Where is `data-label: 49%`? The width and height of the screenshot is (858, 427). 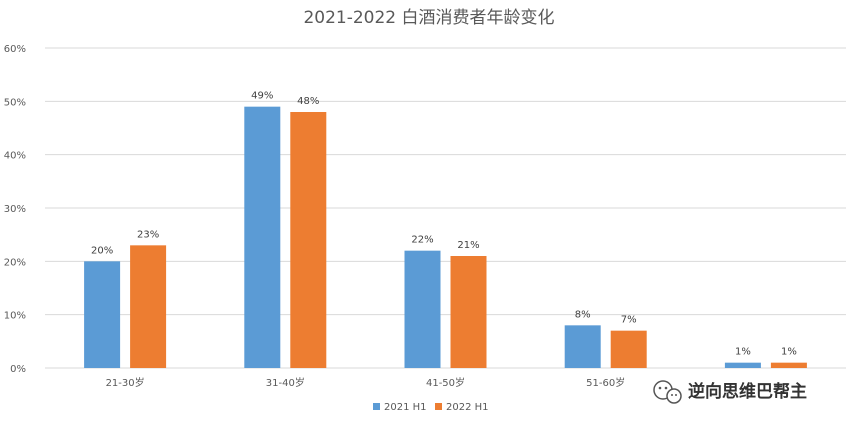 data-label: 49% is located at coordinates (262, 96).